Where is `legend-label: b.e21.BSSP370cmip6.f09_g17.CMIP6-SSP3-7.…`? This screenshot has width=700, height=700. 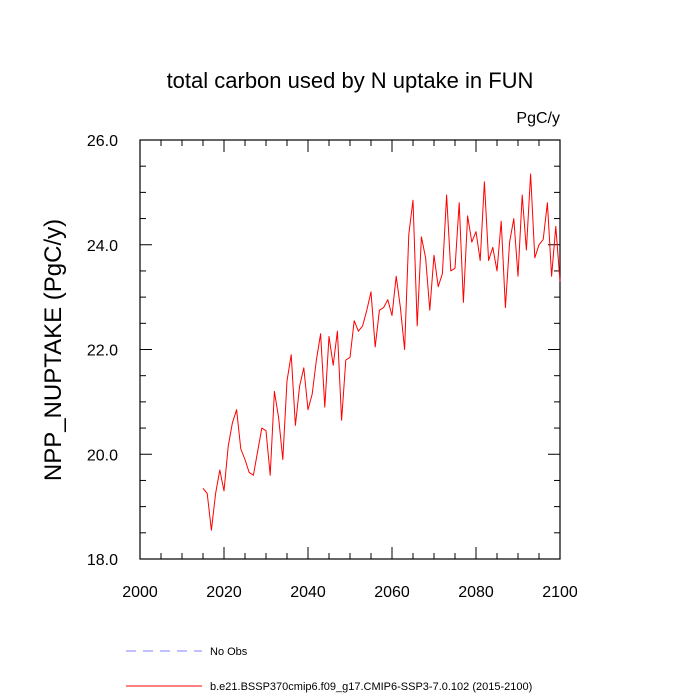
legend-label: b.e21.BSSP370cmip6.f09_g17.CMIP6-SSP3-7.… is located at coordinates (371, 687).